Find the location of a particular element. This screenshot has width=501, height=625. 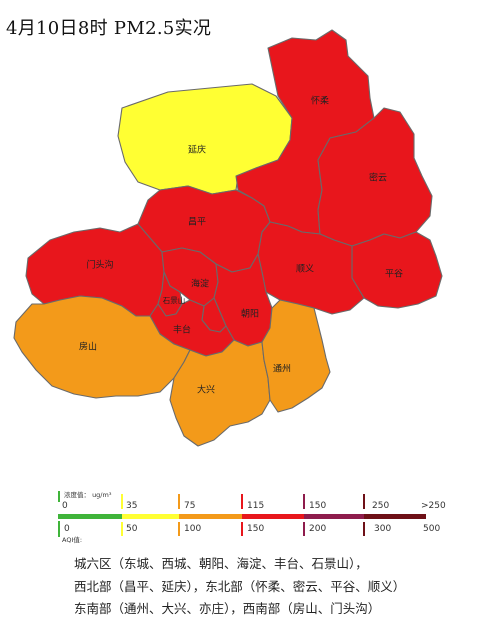

aqi-tick-labels: 0 50 100 150 200 300 500 is located at coordinates (252, 529).